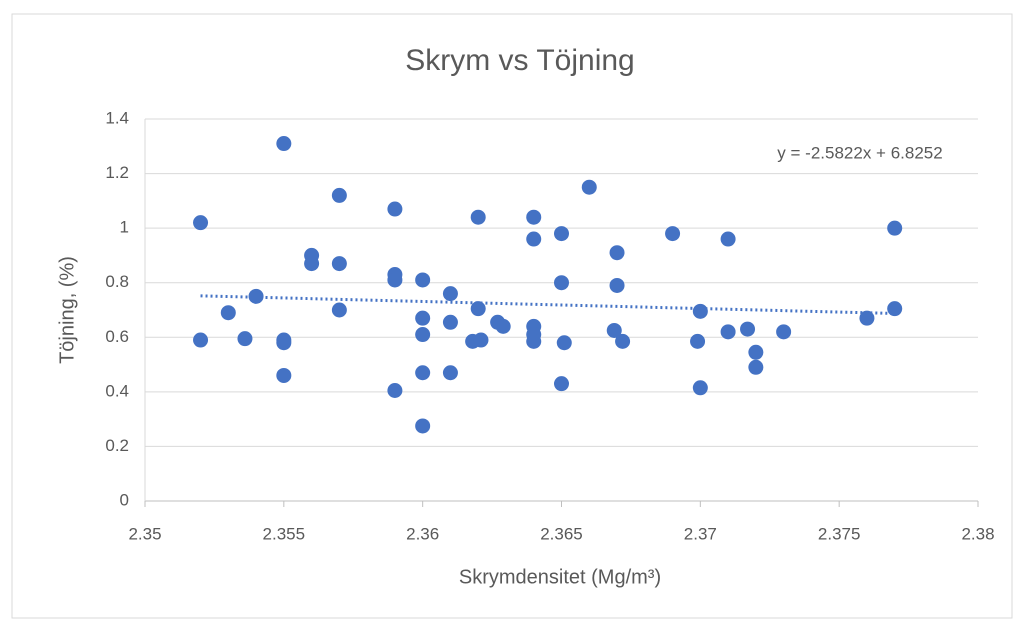  I want to click on x-tick-label: 2.35, so click(144, 533).